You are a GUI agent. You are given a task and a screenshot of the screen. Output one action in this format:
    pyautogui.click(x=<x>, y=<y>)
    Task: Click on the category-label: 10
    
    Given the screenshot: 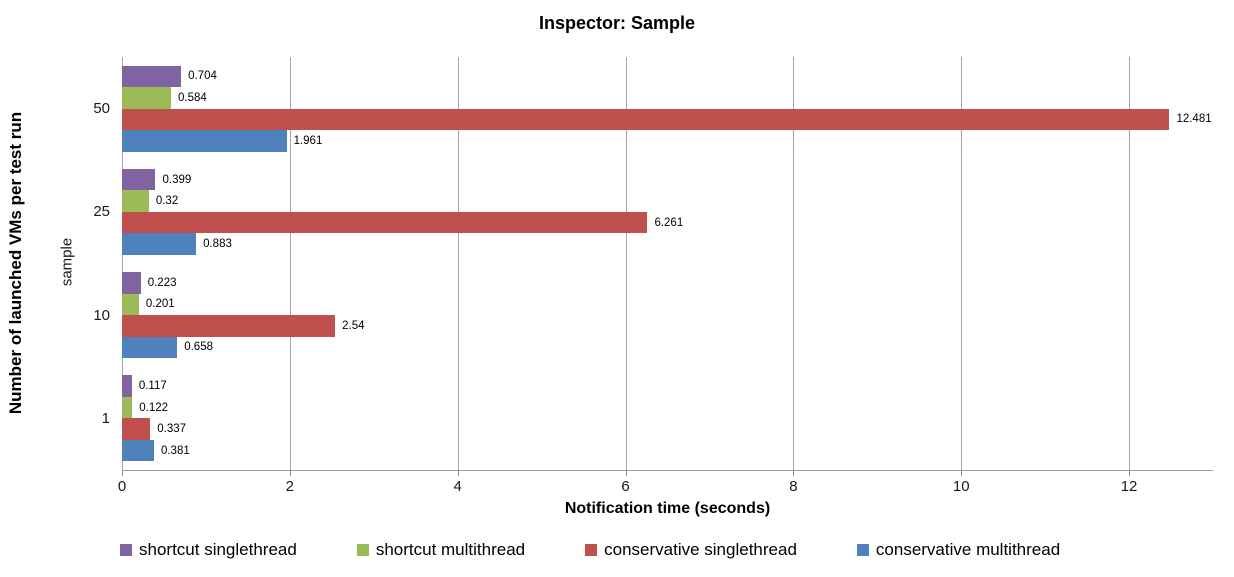 What is the action you would take?
    pyautogui.click(x=101, y=315)
    